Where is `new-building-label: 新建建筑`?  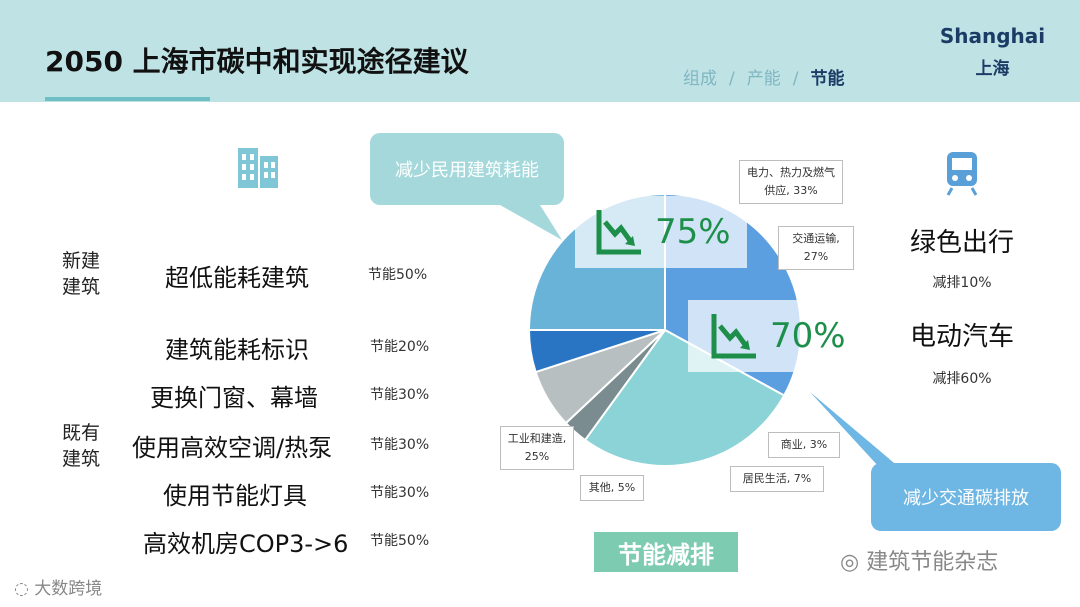
new-building-label: 新建建筑 is located at coordinates (81, 274).